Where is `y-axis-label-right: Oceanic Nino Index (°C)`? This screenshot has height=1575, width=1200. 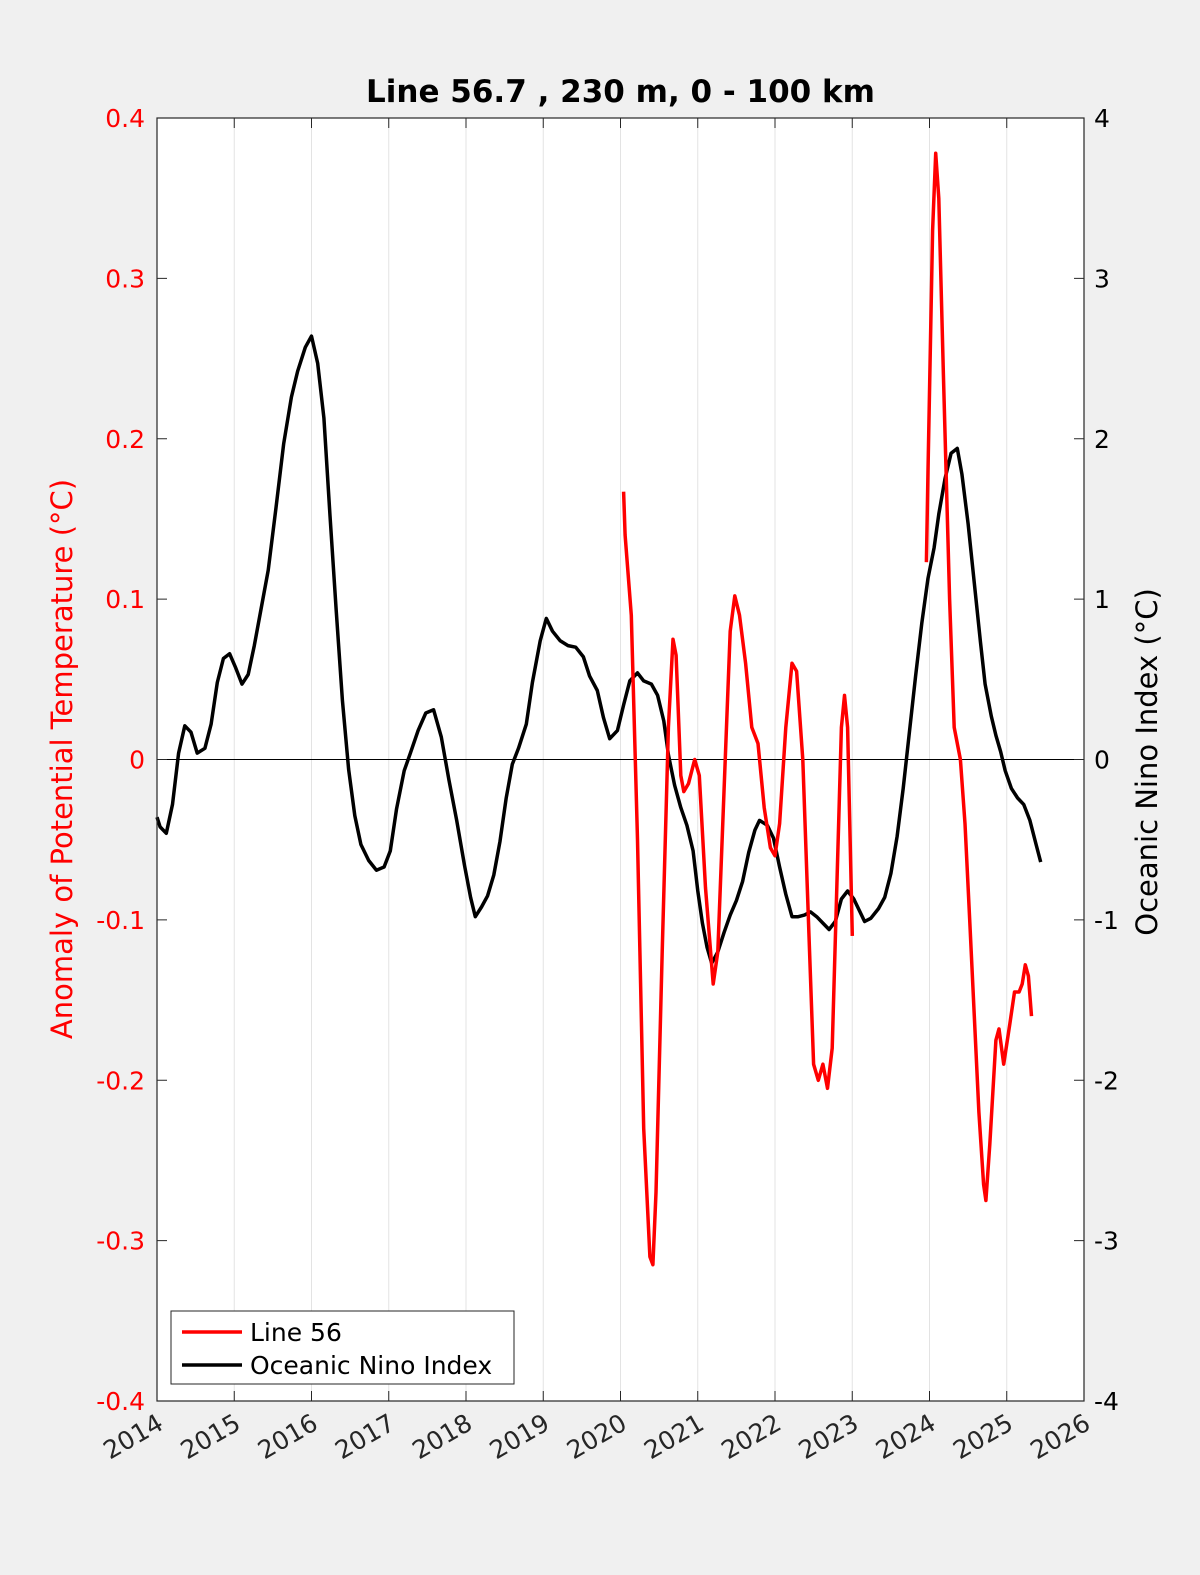
y-axis-label-right: Oceanic Nino Index (°C) is located at coordinates (1147, 762).